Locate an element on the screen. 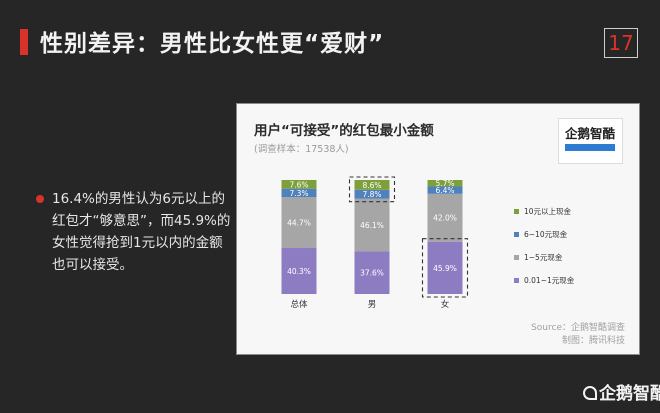 This screenshot has width=660, height=413. title-accent-bar is located at coordinates (24, 42).